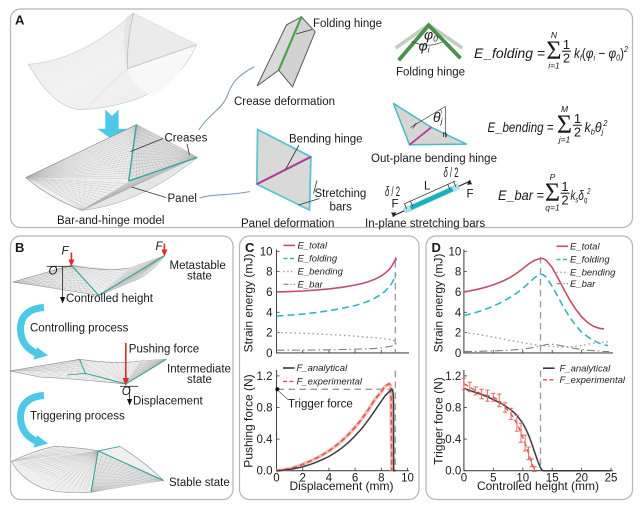 The height and width of the screenshot is (512, 642). What do you see at coordinates (564, 140) in the screenshot?
I see `svg-text: j=1` at bounding box center [564, 140].